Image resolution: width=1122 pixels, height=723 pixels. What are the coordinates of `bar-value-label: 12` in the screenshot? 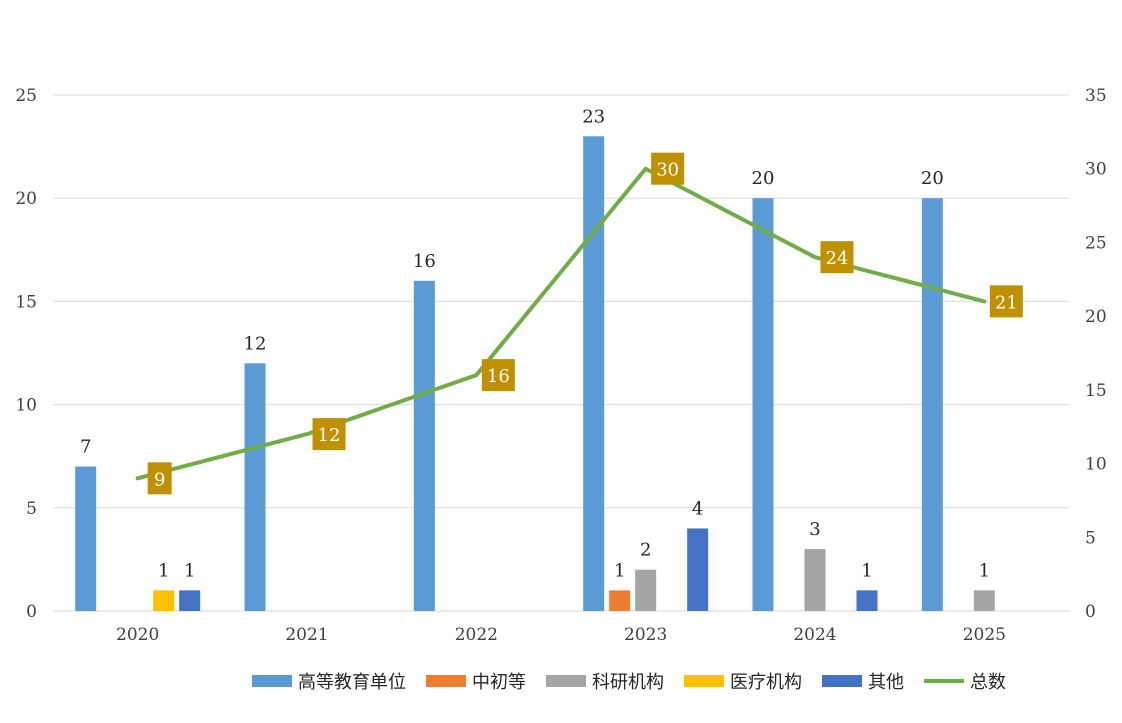 It's located at (255, 343).